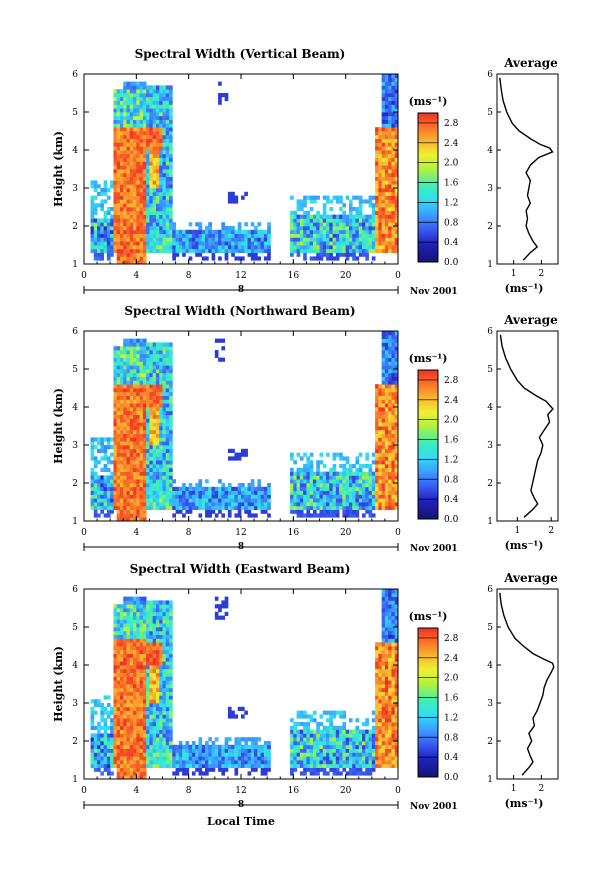 This screenshot has width=611, height=875. Describe the element at coordinates (438, 190) in the screenshot. I see `colorbar: 0.00.40.81.21.62.02.42.8` at that location.